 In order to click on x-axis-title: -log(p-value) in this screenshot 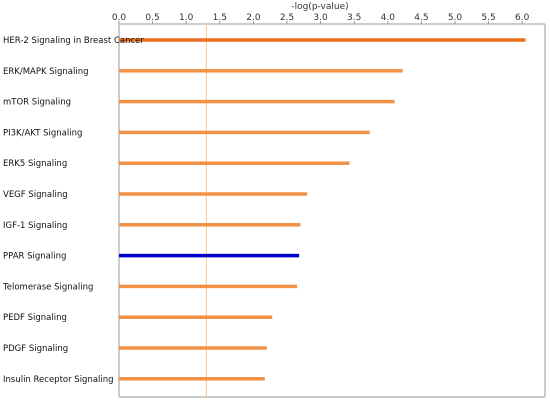, I will do `click(319, 7)`.